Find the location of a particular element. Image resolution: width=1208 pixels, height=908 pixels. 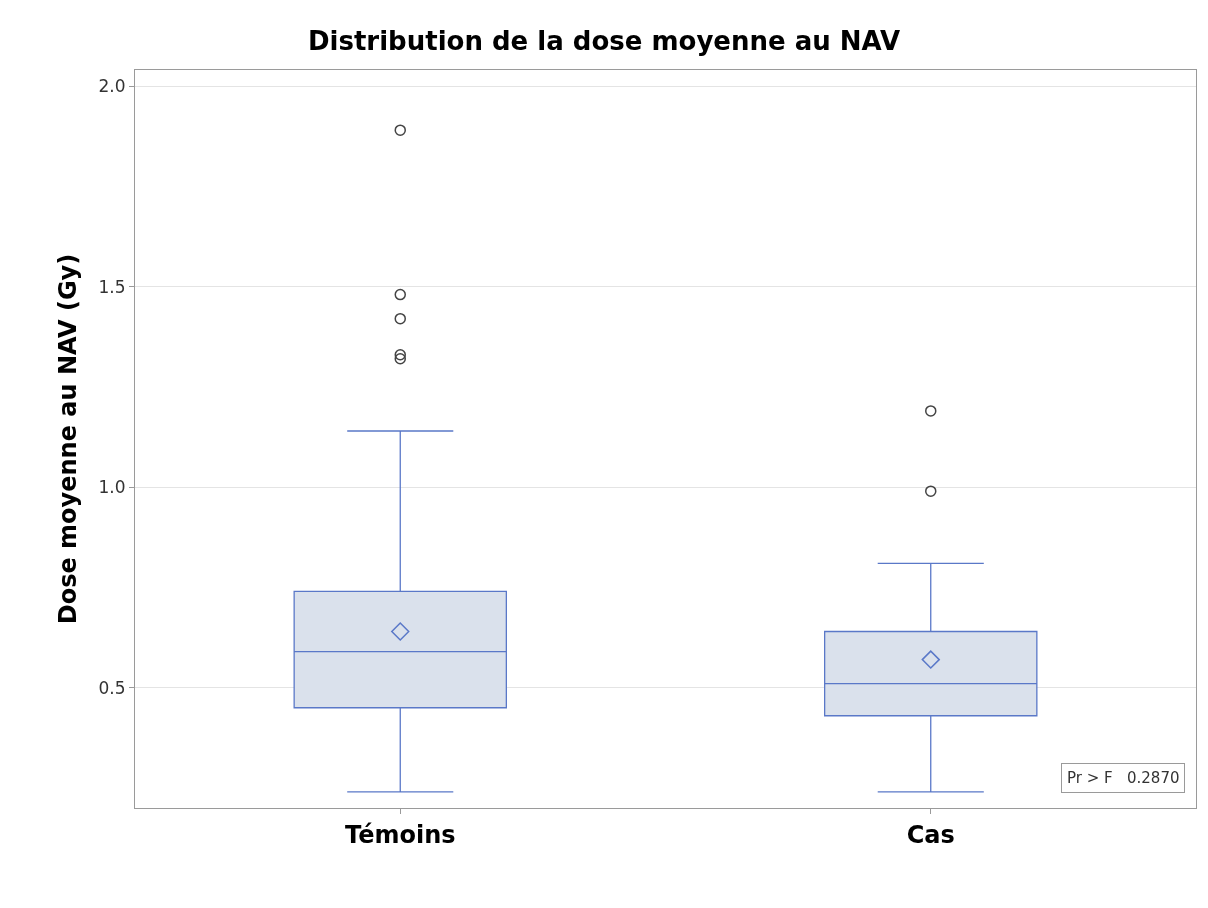

y-tick-label: 1.5 is located at coordinates (112, 286).